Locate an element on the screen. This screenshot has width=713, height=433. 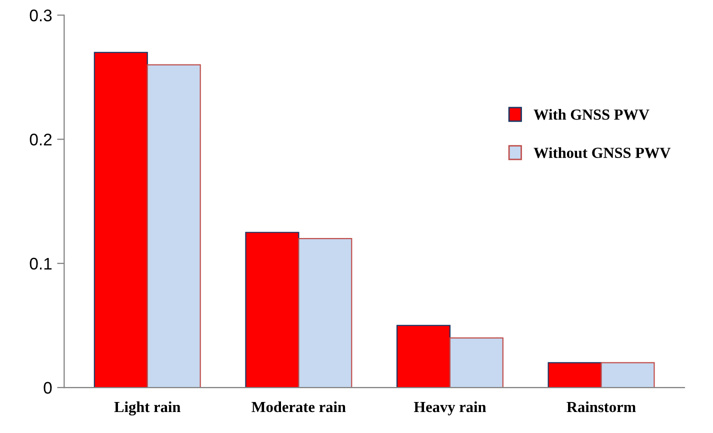
y-tick-label: 0.3 is located at coordinates (41, 16).